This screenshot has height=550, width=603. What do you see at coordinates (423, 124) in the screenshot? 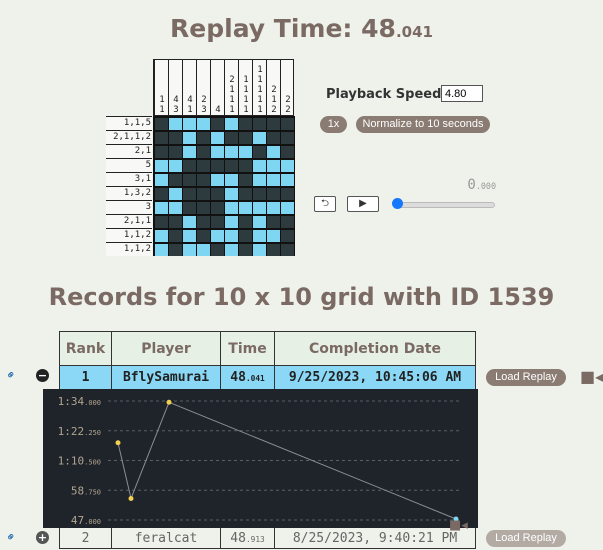
I see `normalize-button: Normalize to 10 seconds` at bounding box center [423, 124].